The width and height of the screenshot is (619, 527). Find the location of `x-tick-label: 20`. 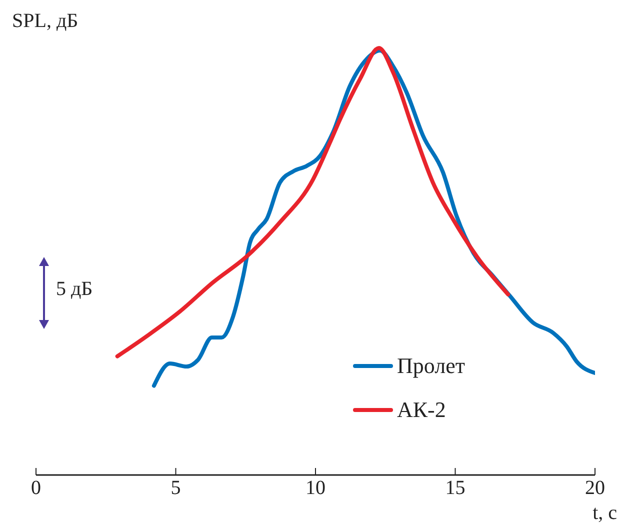

x-tick-label: 20 is located at coordinates (595, 488).